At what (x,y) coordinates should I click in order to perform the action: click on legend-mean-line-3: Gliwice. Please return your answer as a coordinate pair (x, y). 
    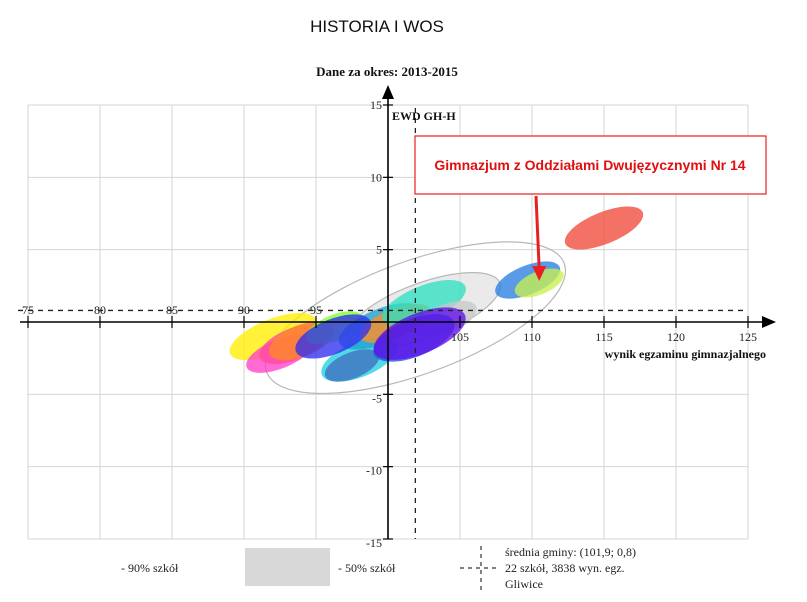
    Looking at the image, I should click on (524, 584).